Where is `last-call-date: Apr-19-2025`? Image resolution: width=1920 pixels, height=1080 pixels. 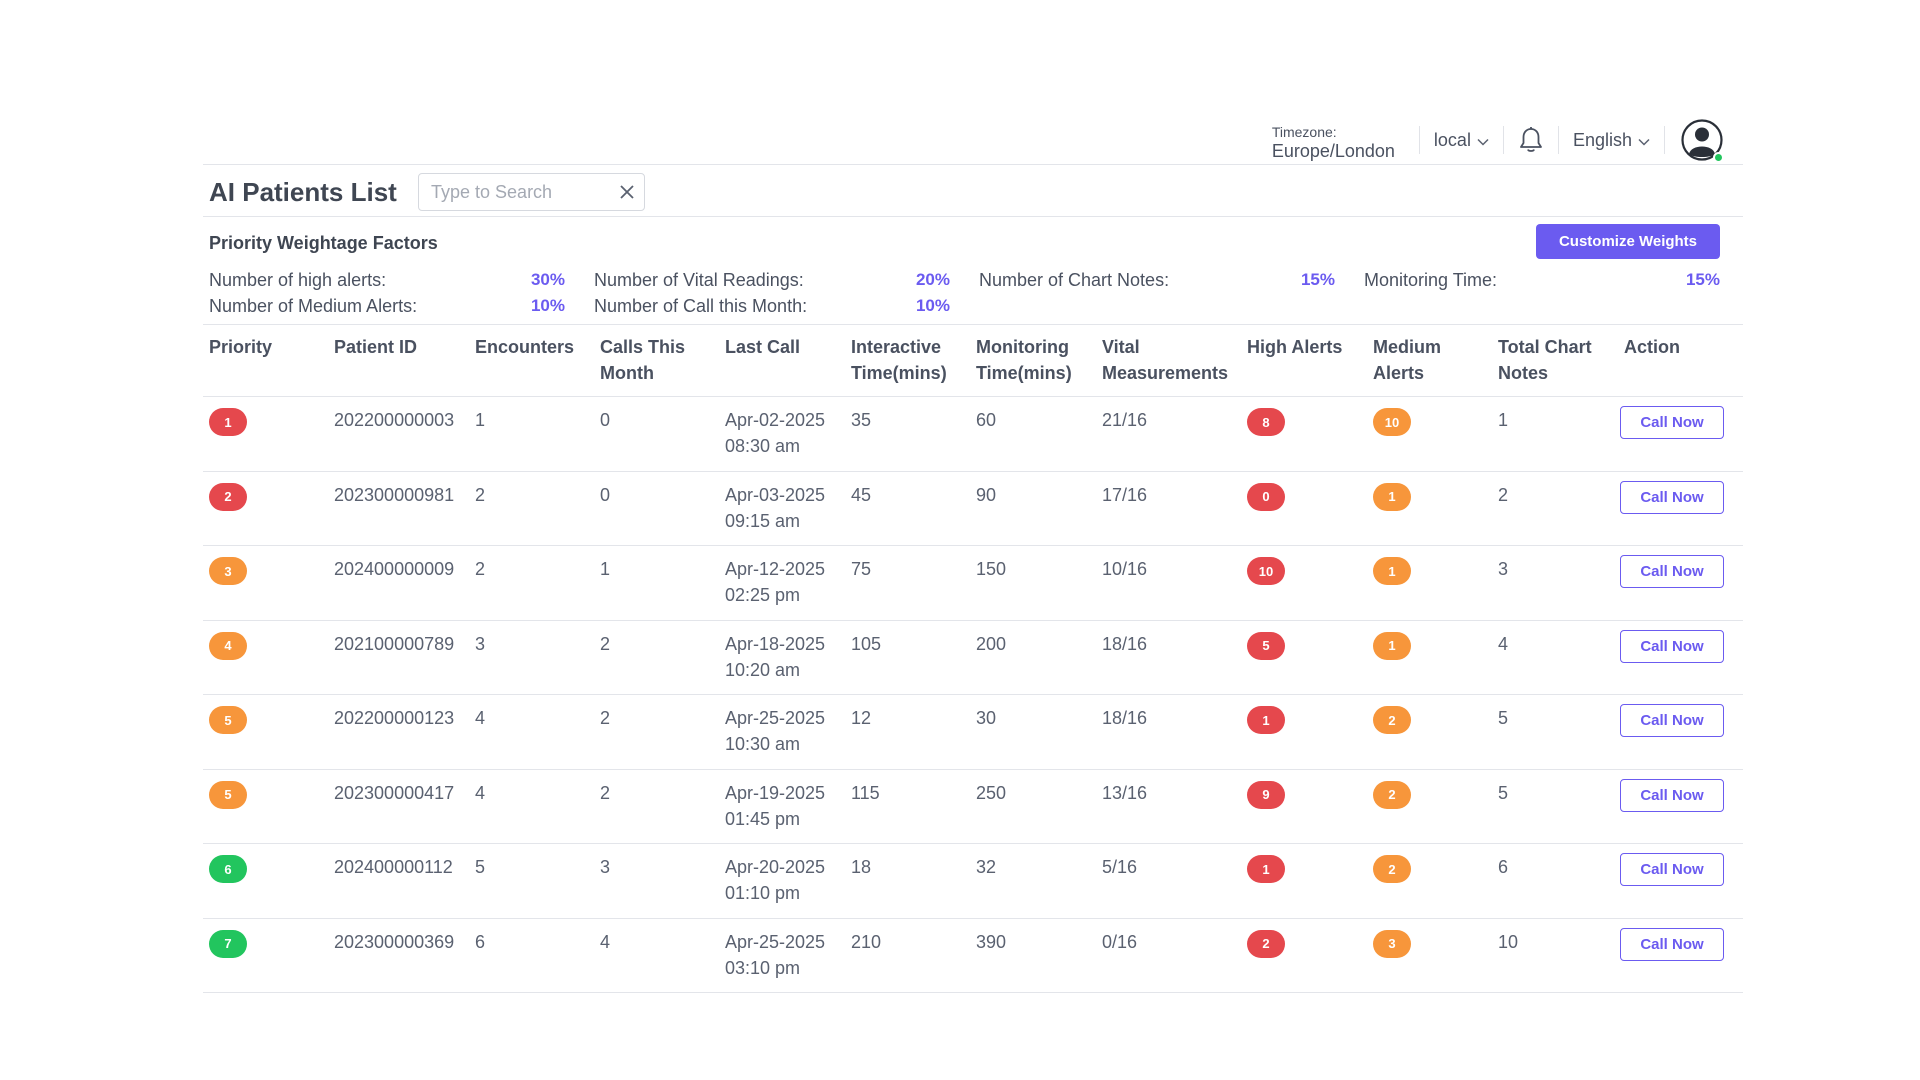 last-call-date: Apr-19-2025 is located at coordinates (775, 792).